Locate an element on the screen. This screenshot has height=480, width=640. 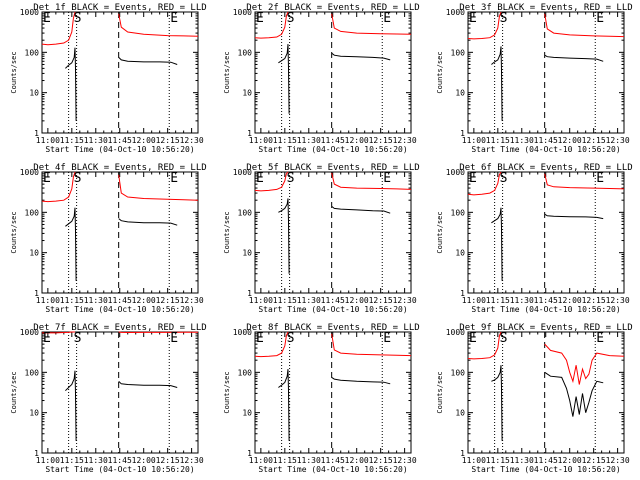
panel-title: Det 9f BLACK = Events, RED = LLD is located at coordinates (545, 328).